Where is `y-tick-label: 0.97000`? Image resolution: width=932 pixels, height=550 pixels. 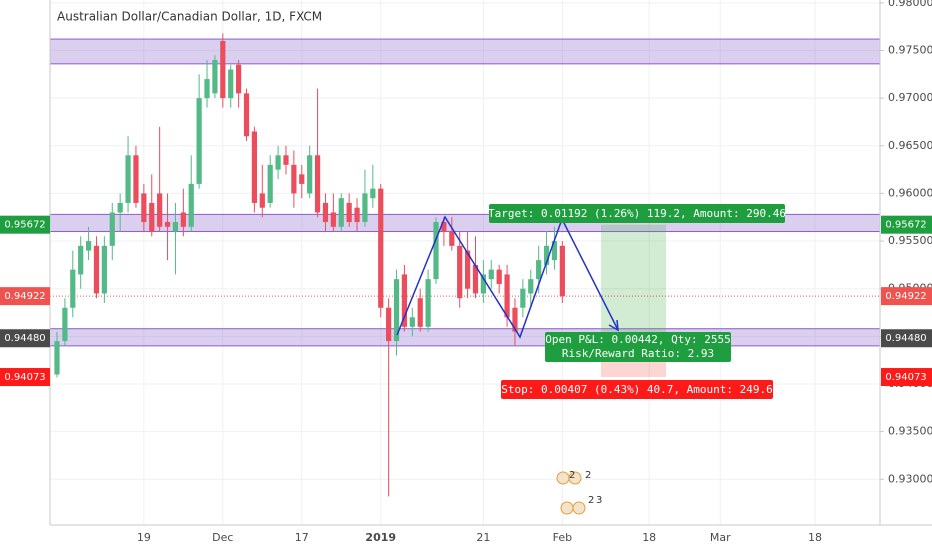
y-tick-label: 0.97000 is located at coordinates (910, 97).